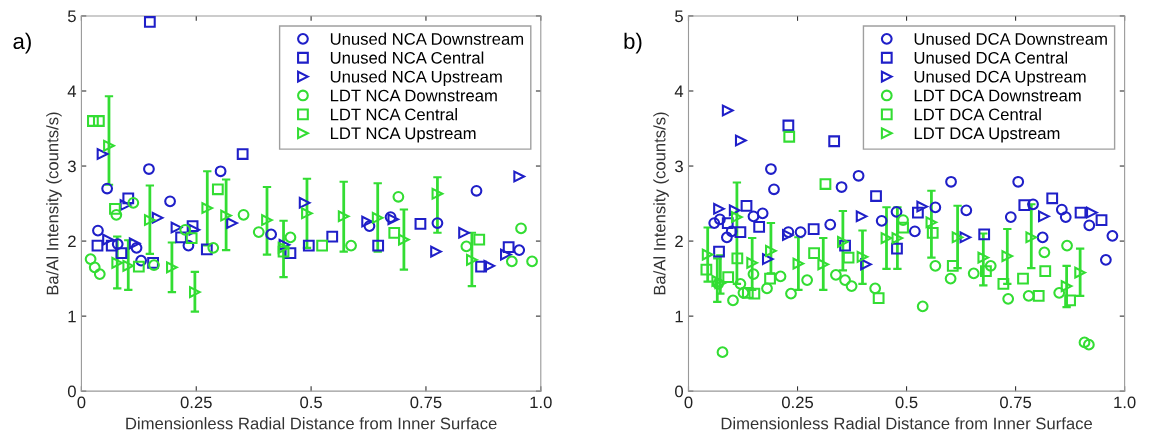  I want to click on legend-label: LDT DCA Downstream, so click(997, 95).